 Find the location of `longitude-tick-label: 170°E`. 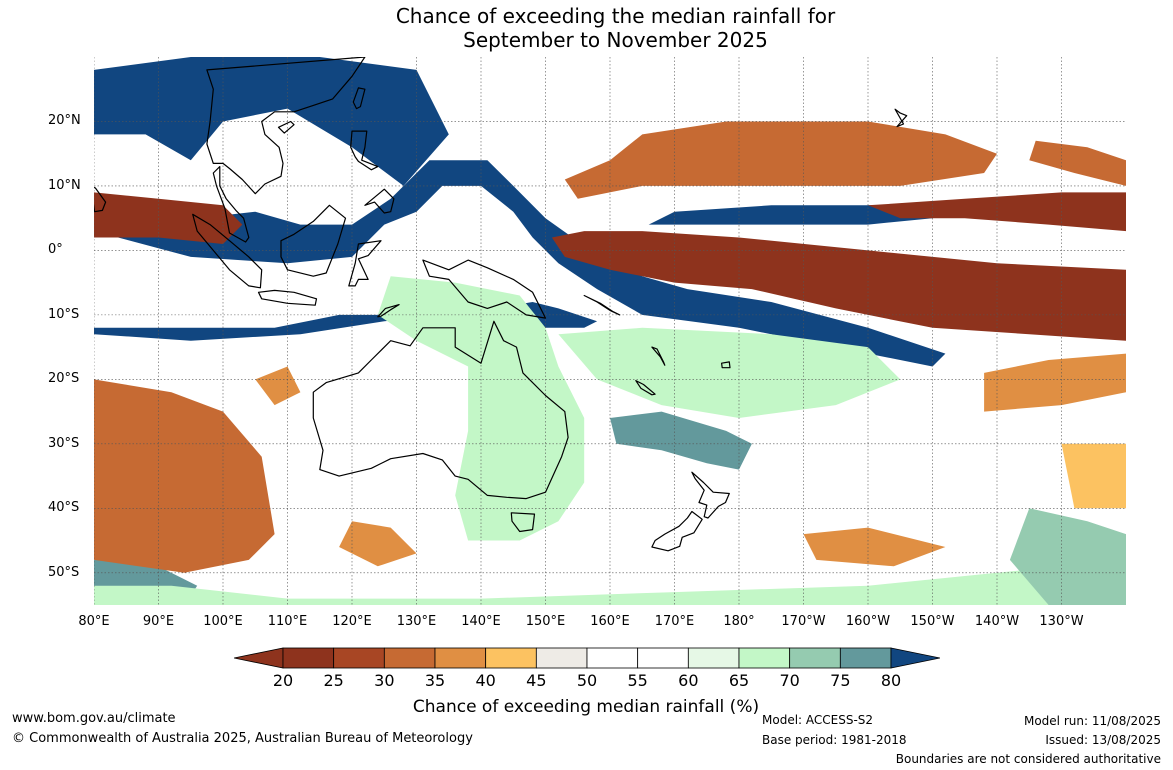

longitude-tick-label: 170°E is located at coordinates (674, 621).